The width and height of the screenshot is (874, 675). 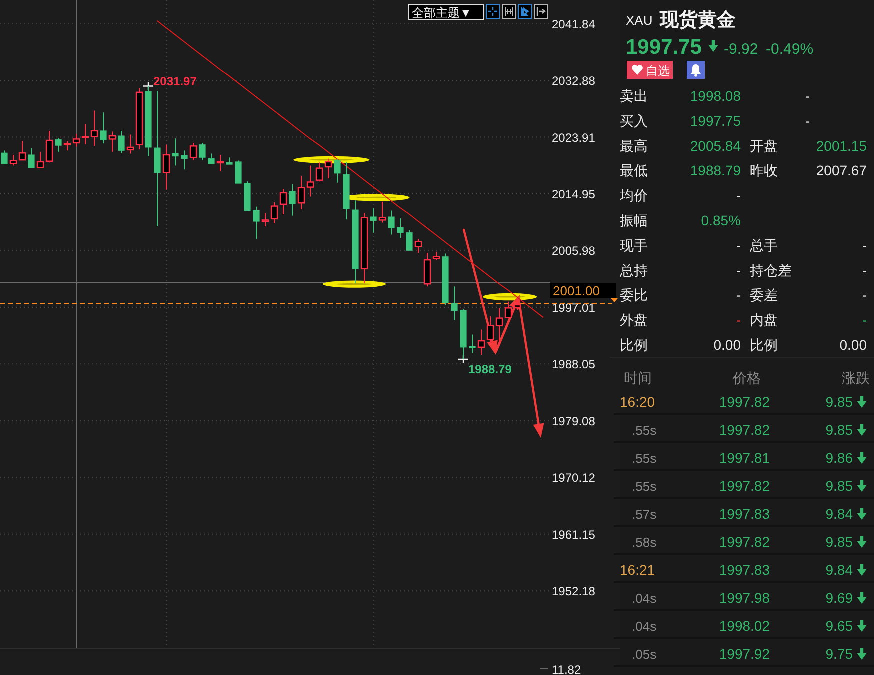 I want to click on text: 现手, so click(x=634, y=245).